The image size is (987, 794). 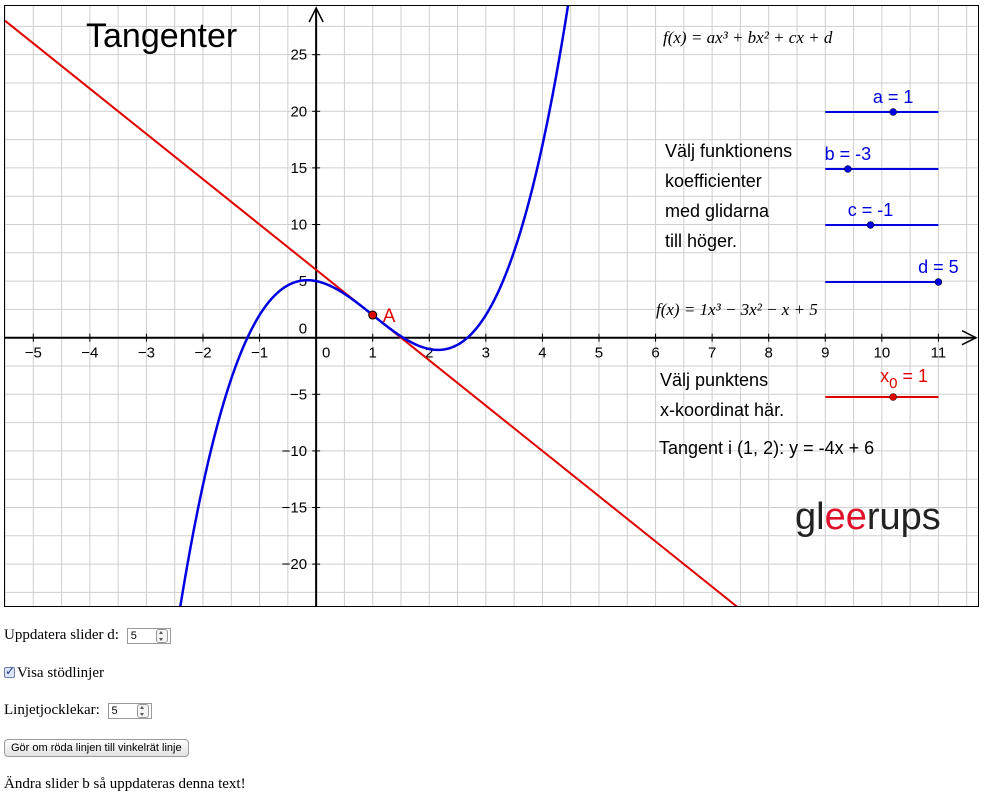 I want to click on helper-lines-control: Visa stödlinjer, so click(x=54, y=673).